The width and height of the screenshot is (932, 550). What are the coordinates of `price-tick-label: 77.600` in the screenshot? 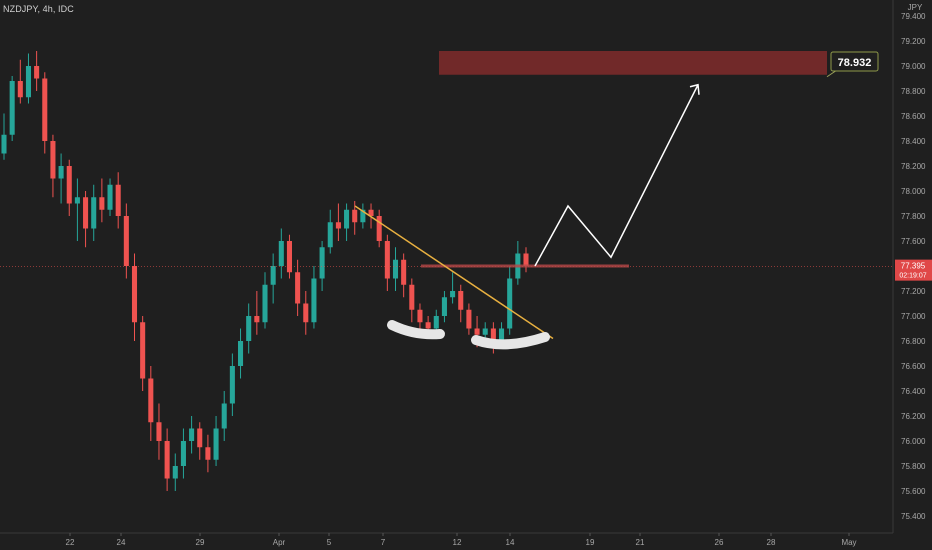 It's located at (913, 241).